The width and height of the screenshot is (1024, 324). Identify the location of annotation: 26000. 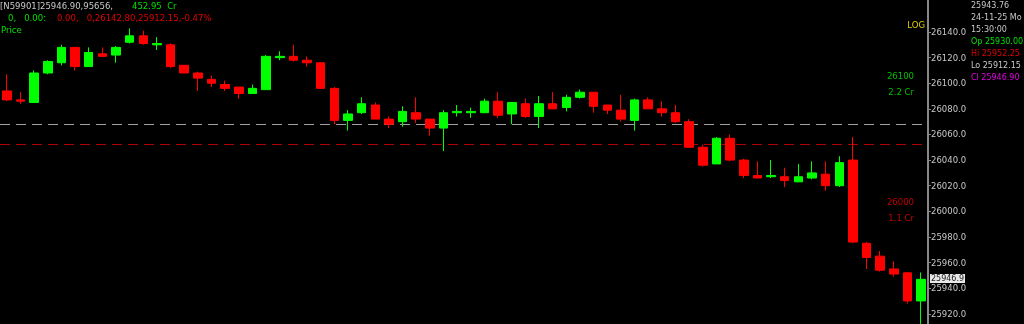
(900, 202).